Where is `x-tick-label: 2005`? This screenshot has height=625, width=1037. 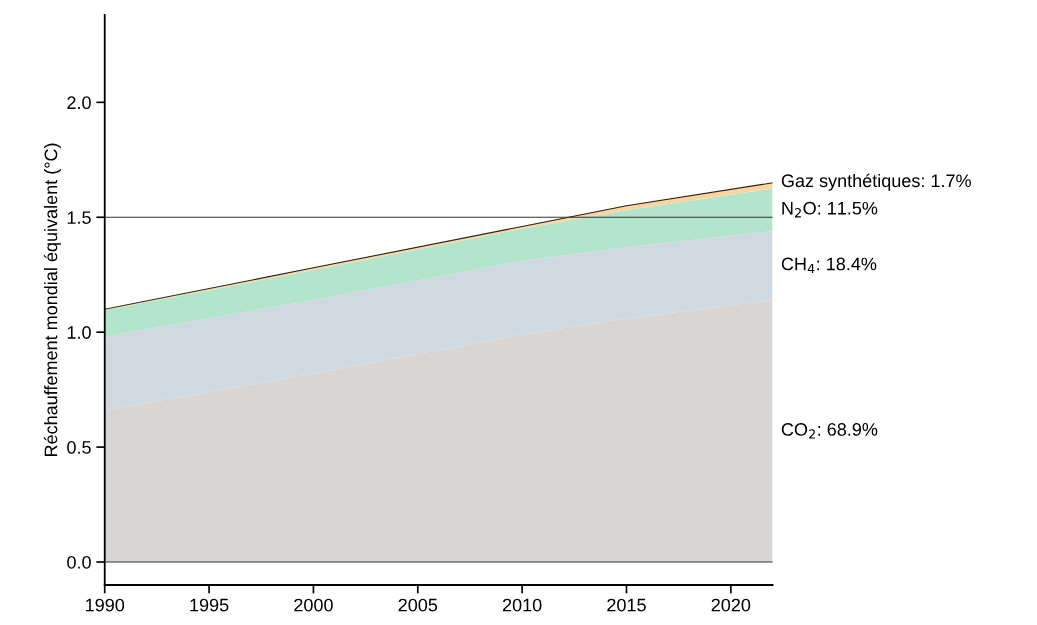 x-tick-label: 2005 is located at coordinates (418, 605).